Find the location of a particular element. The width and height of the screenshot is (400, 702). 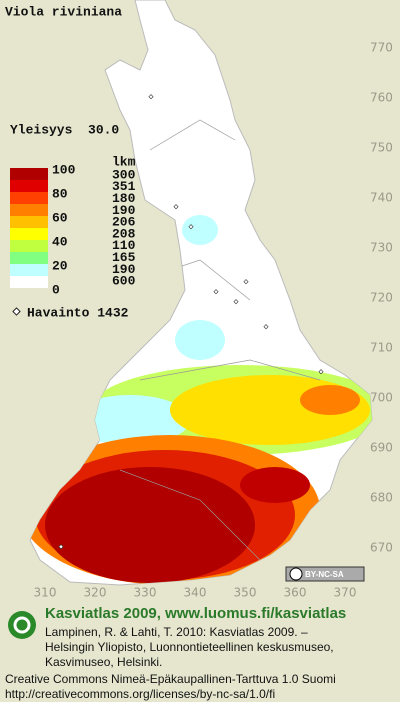

color-scale is located at coordinates (29, 228).